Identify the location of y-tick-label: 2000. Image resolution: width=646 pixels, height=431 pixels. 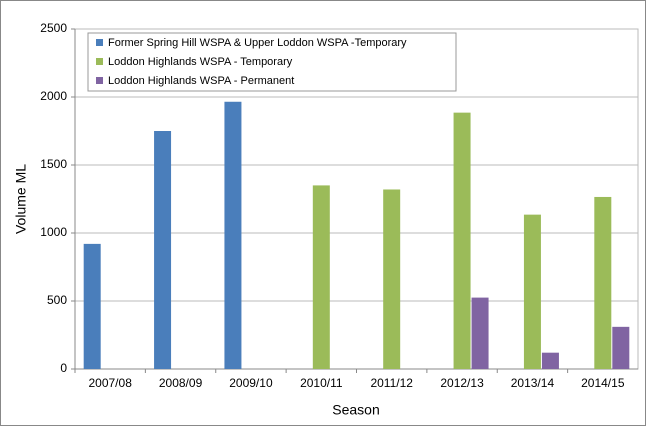
(53, 96).